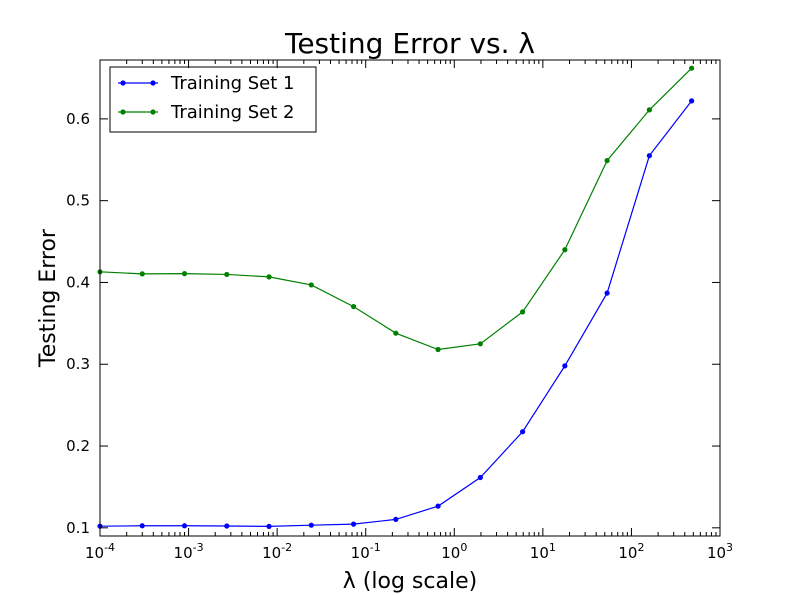 The image size is (800, 595). What do you see at coordinates (729, 547) in the screenshot?
I see `x-tick-label-exponent: 3` at bounding box center [729, 547].